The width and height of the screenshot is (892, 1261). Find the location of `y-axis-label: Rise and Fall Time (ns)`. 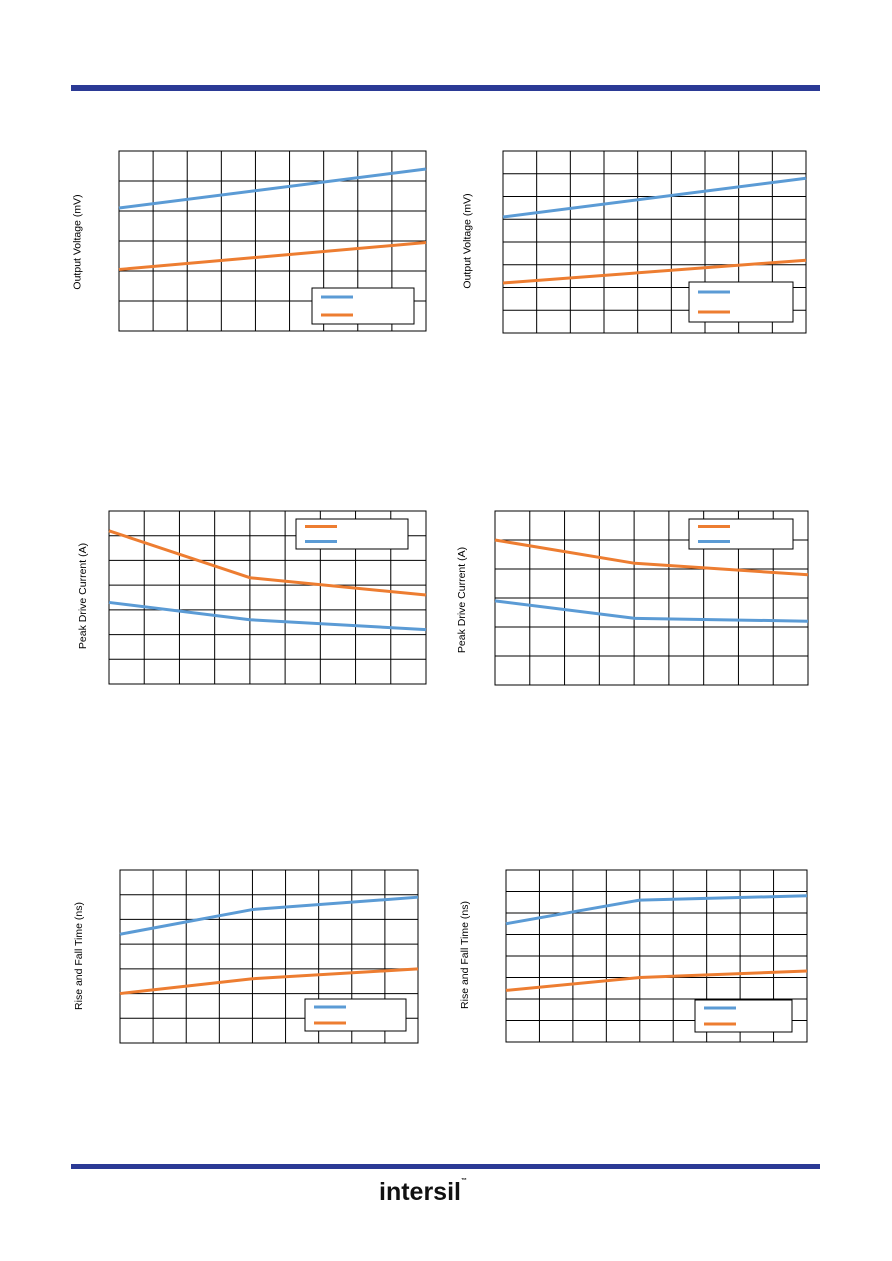

y-axis-label: Rise and Fall Time (ns) is located at coordinates (464, 955).